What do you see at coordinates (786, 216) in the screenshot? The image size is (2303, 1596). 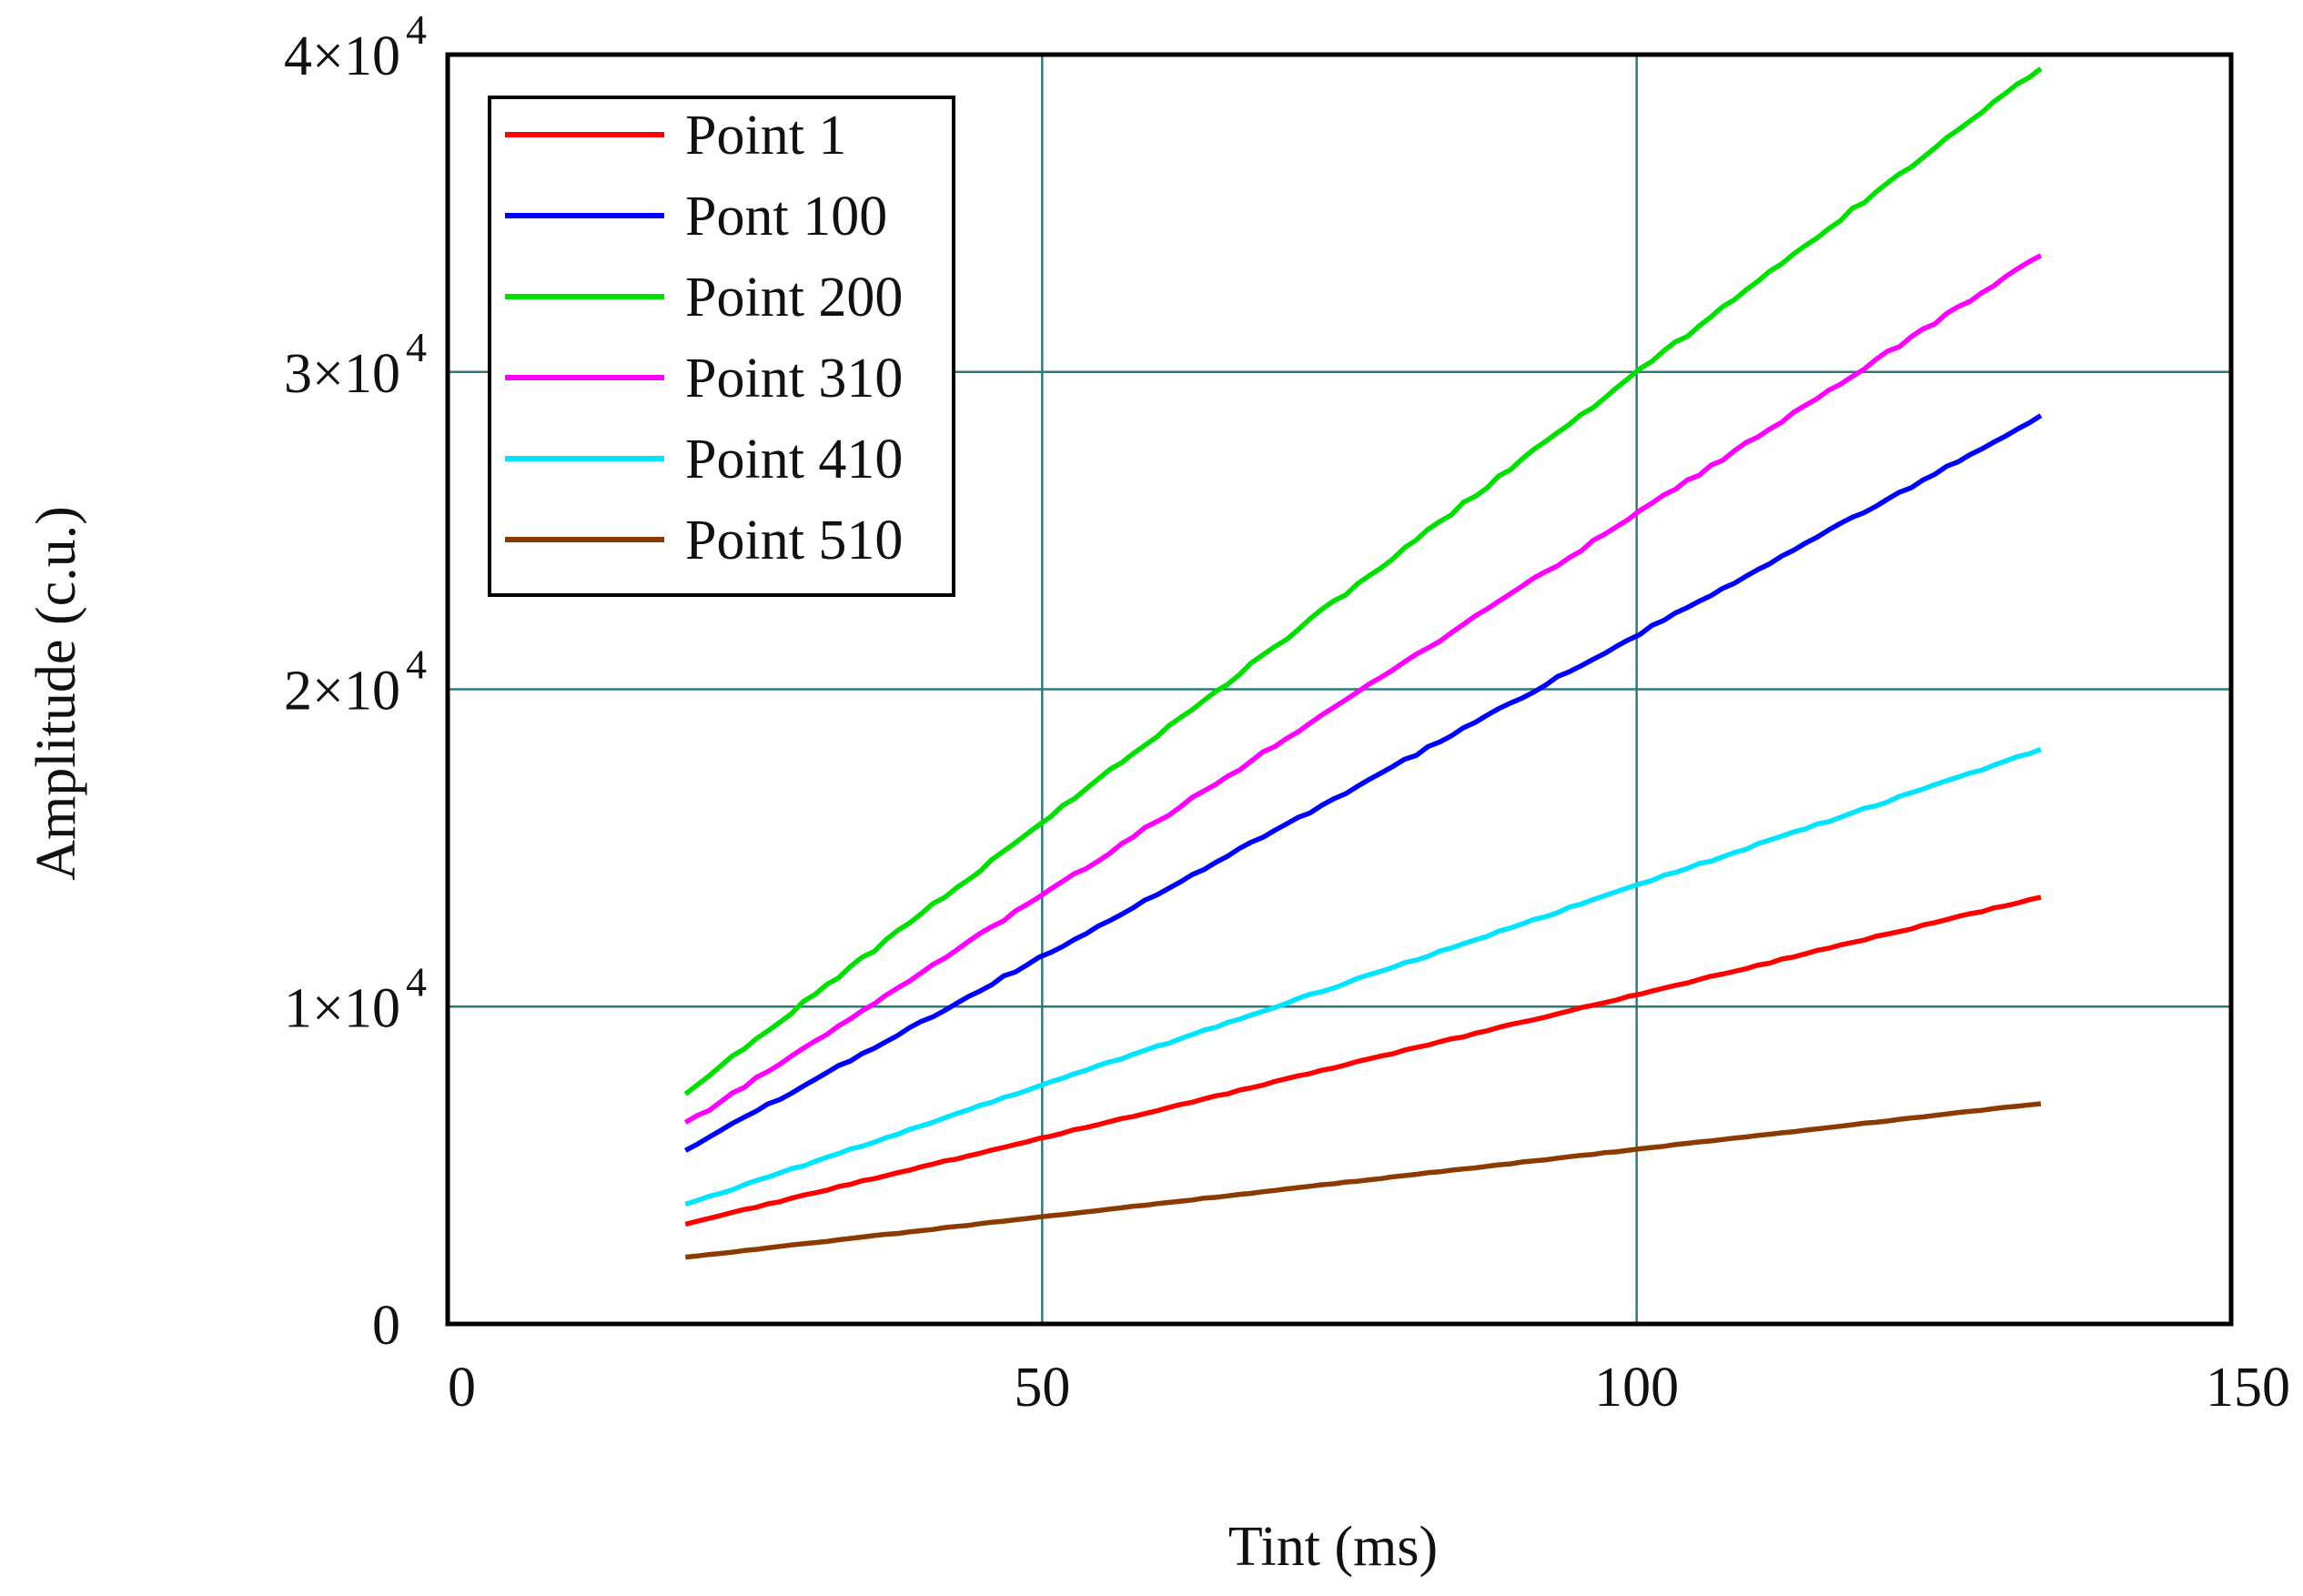 I see `legend-label: Pont 100` at bounding box center [786, 216].